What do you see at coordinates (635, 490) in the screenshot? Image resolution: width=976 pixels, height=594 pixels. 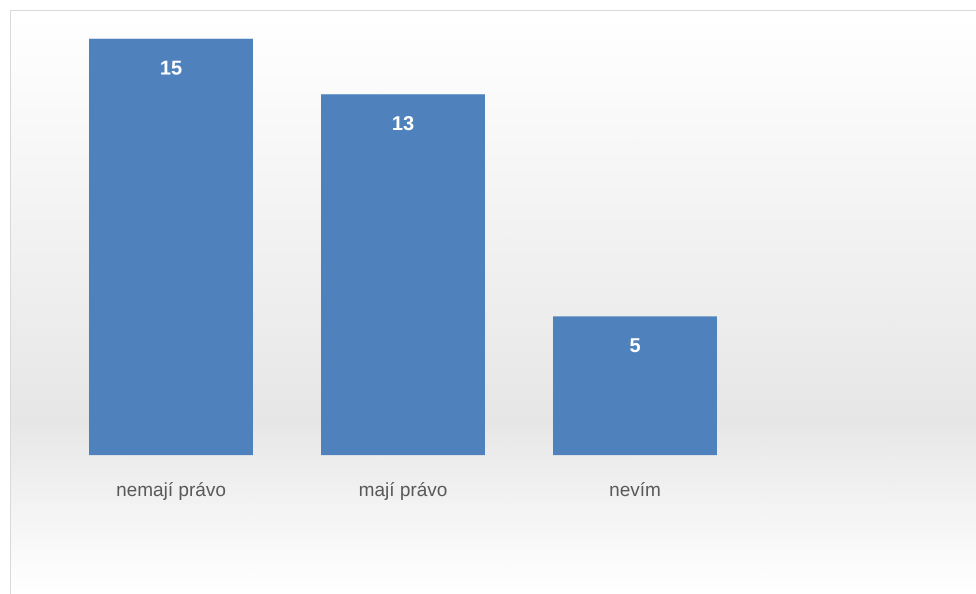 I see `x-tick-label: nevím` at bounding box center [635, 490].